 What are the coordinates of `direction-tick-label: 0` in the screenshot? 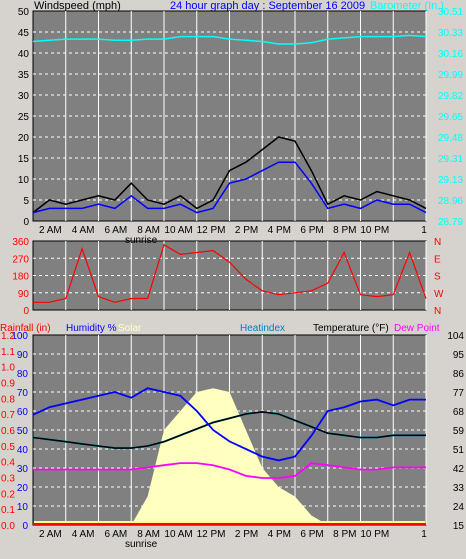 It's located at (26, 311).